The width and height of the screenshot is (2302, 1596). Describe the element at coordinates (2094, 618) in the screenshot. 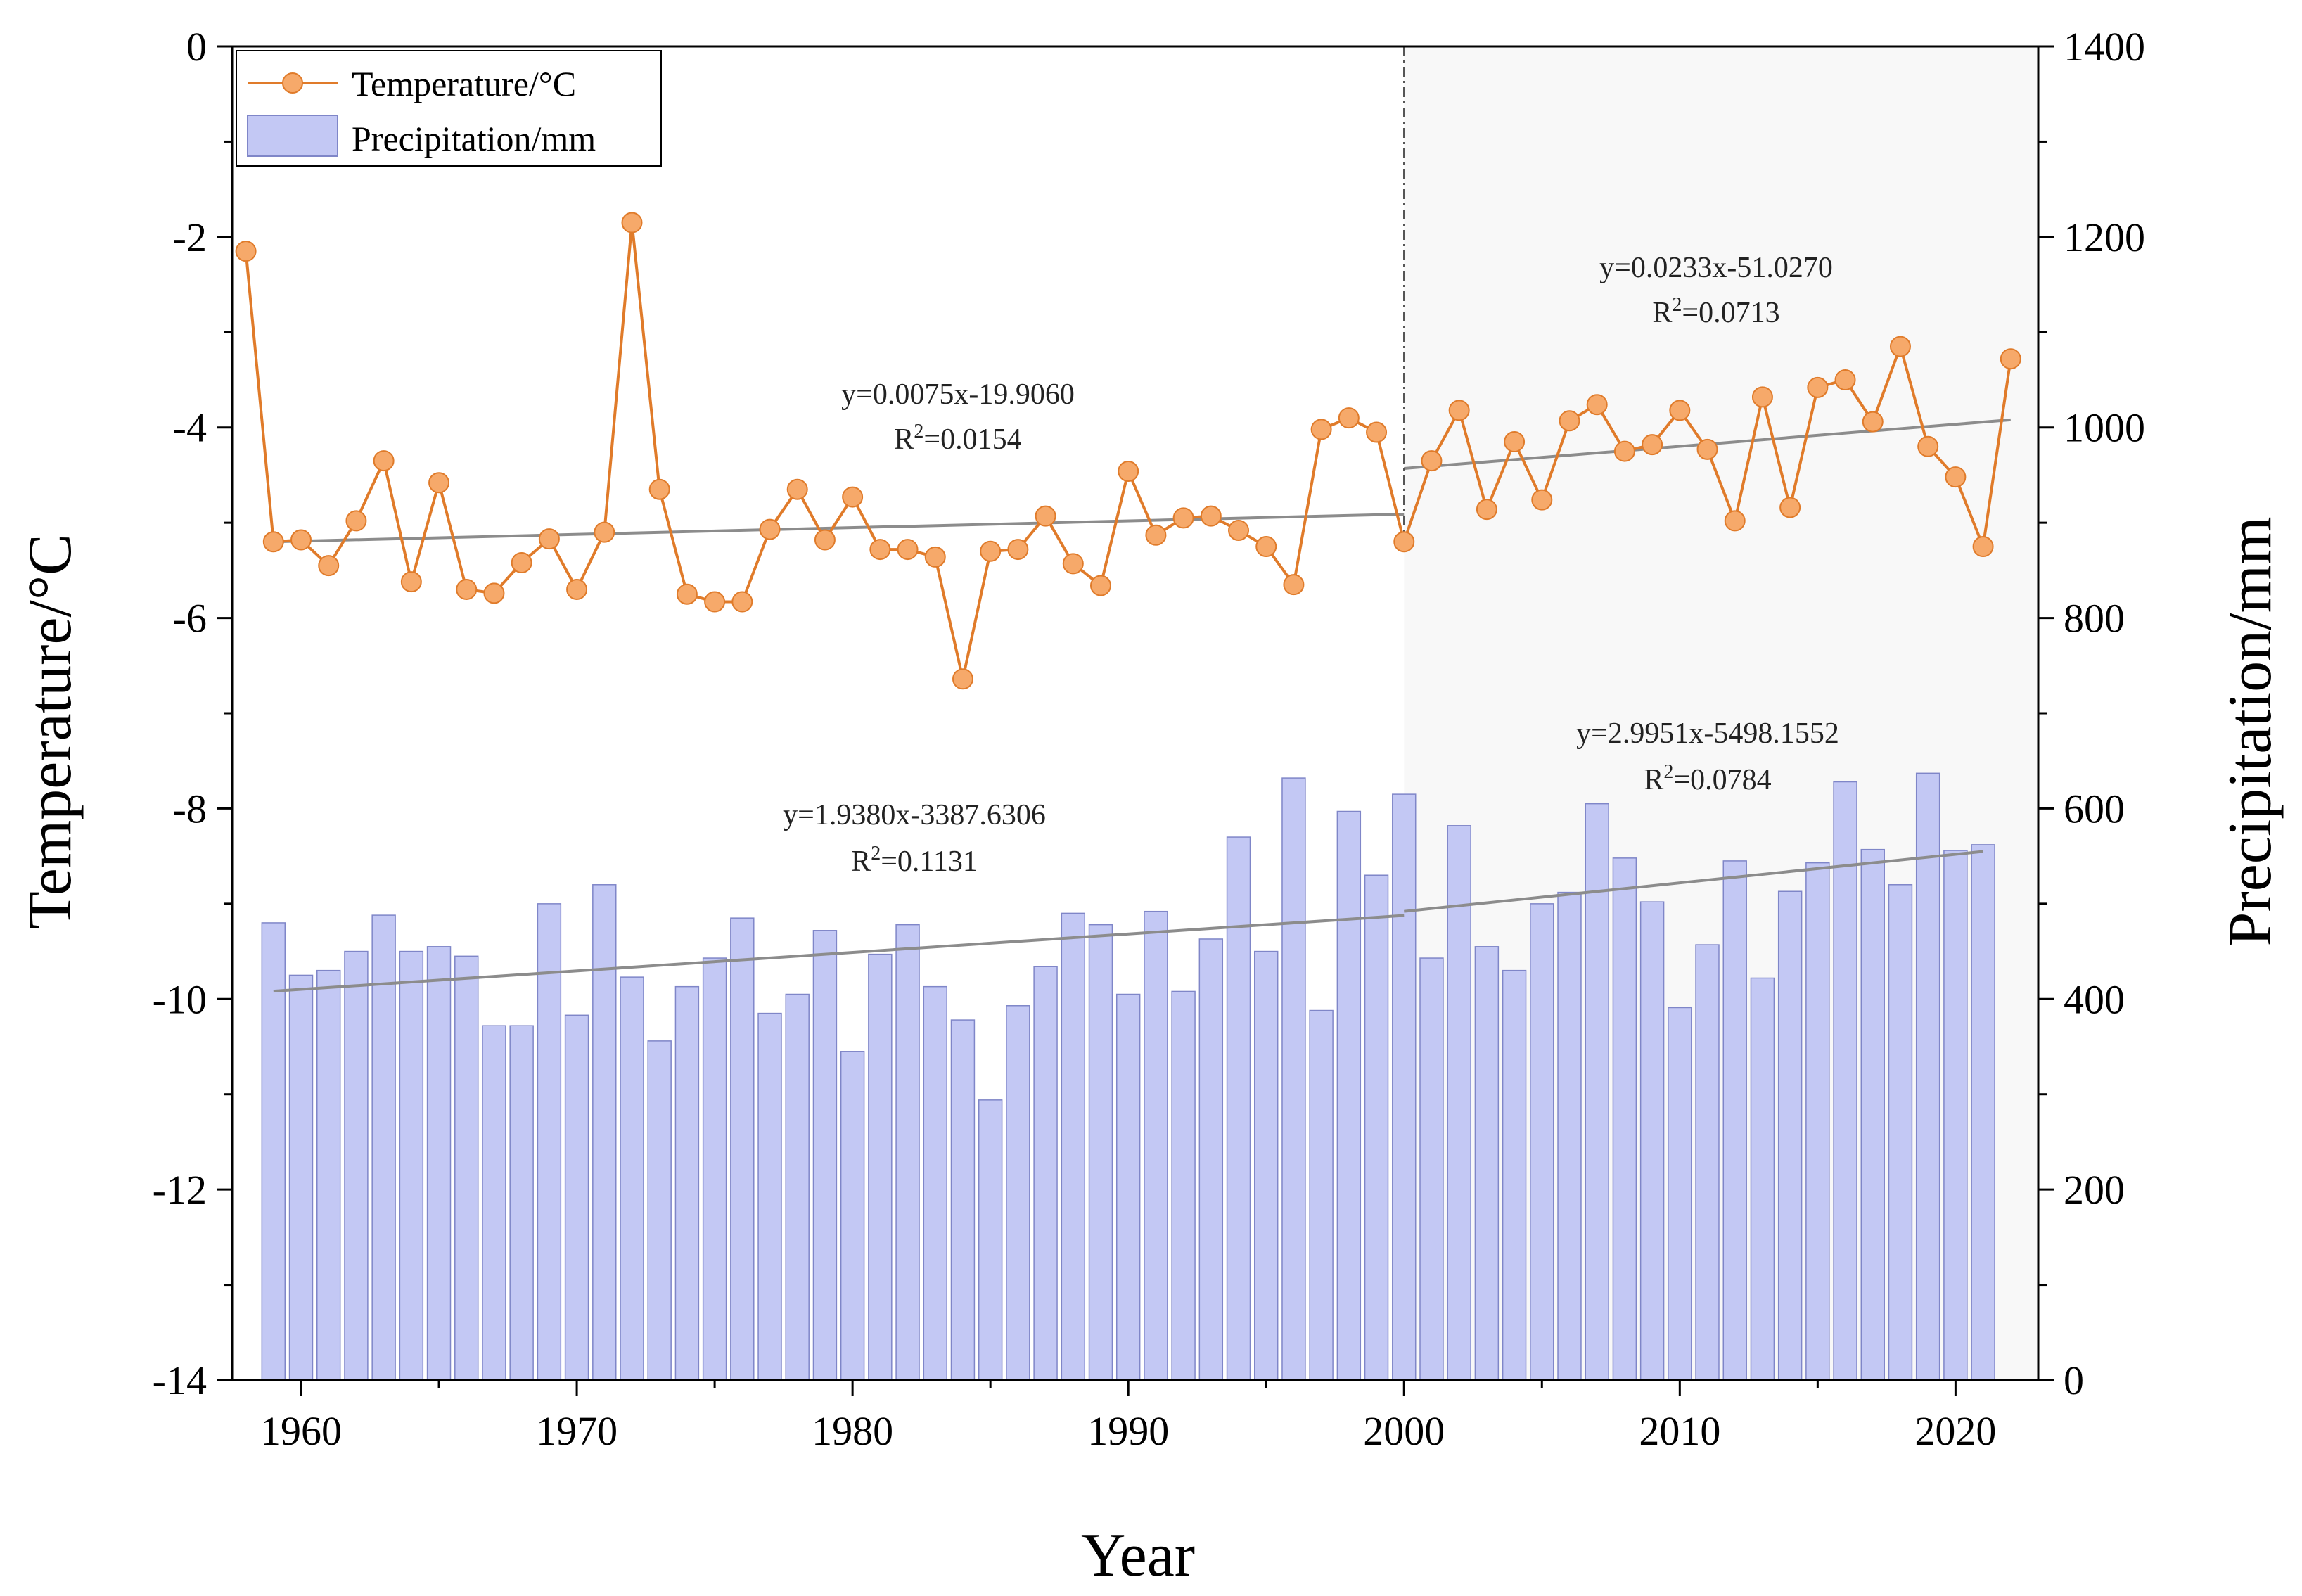

I see `y-right-tick-label: 800` at that location.